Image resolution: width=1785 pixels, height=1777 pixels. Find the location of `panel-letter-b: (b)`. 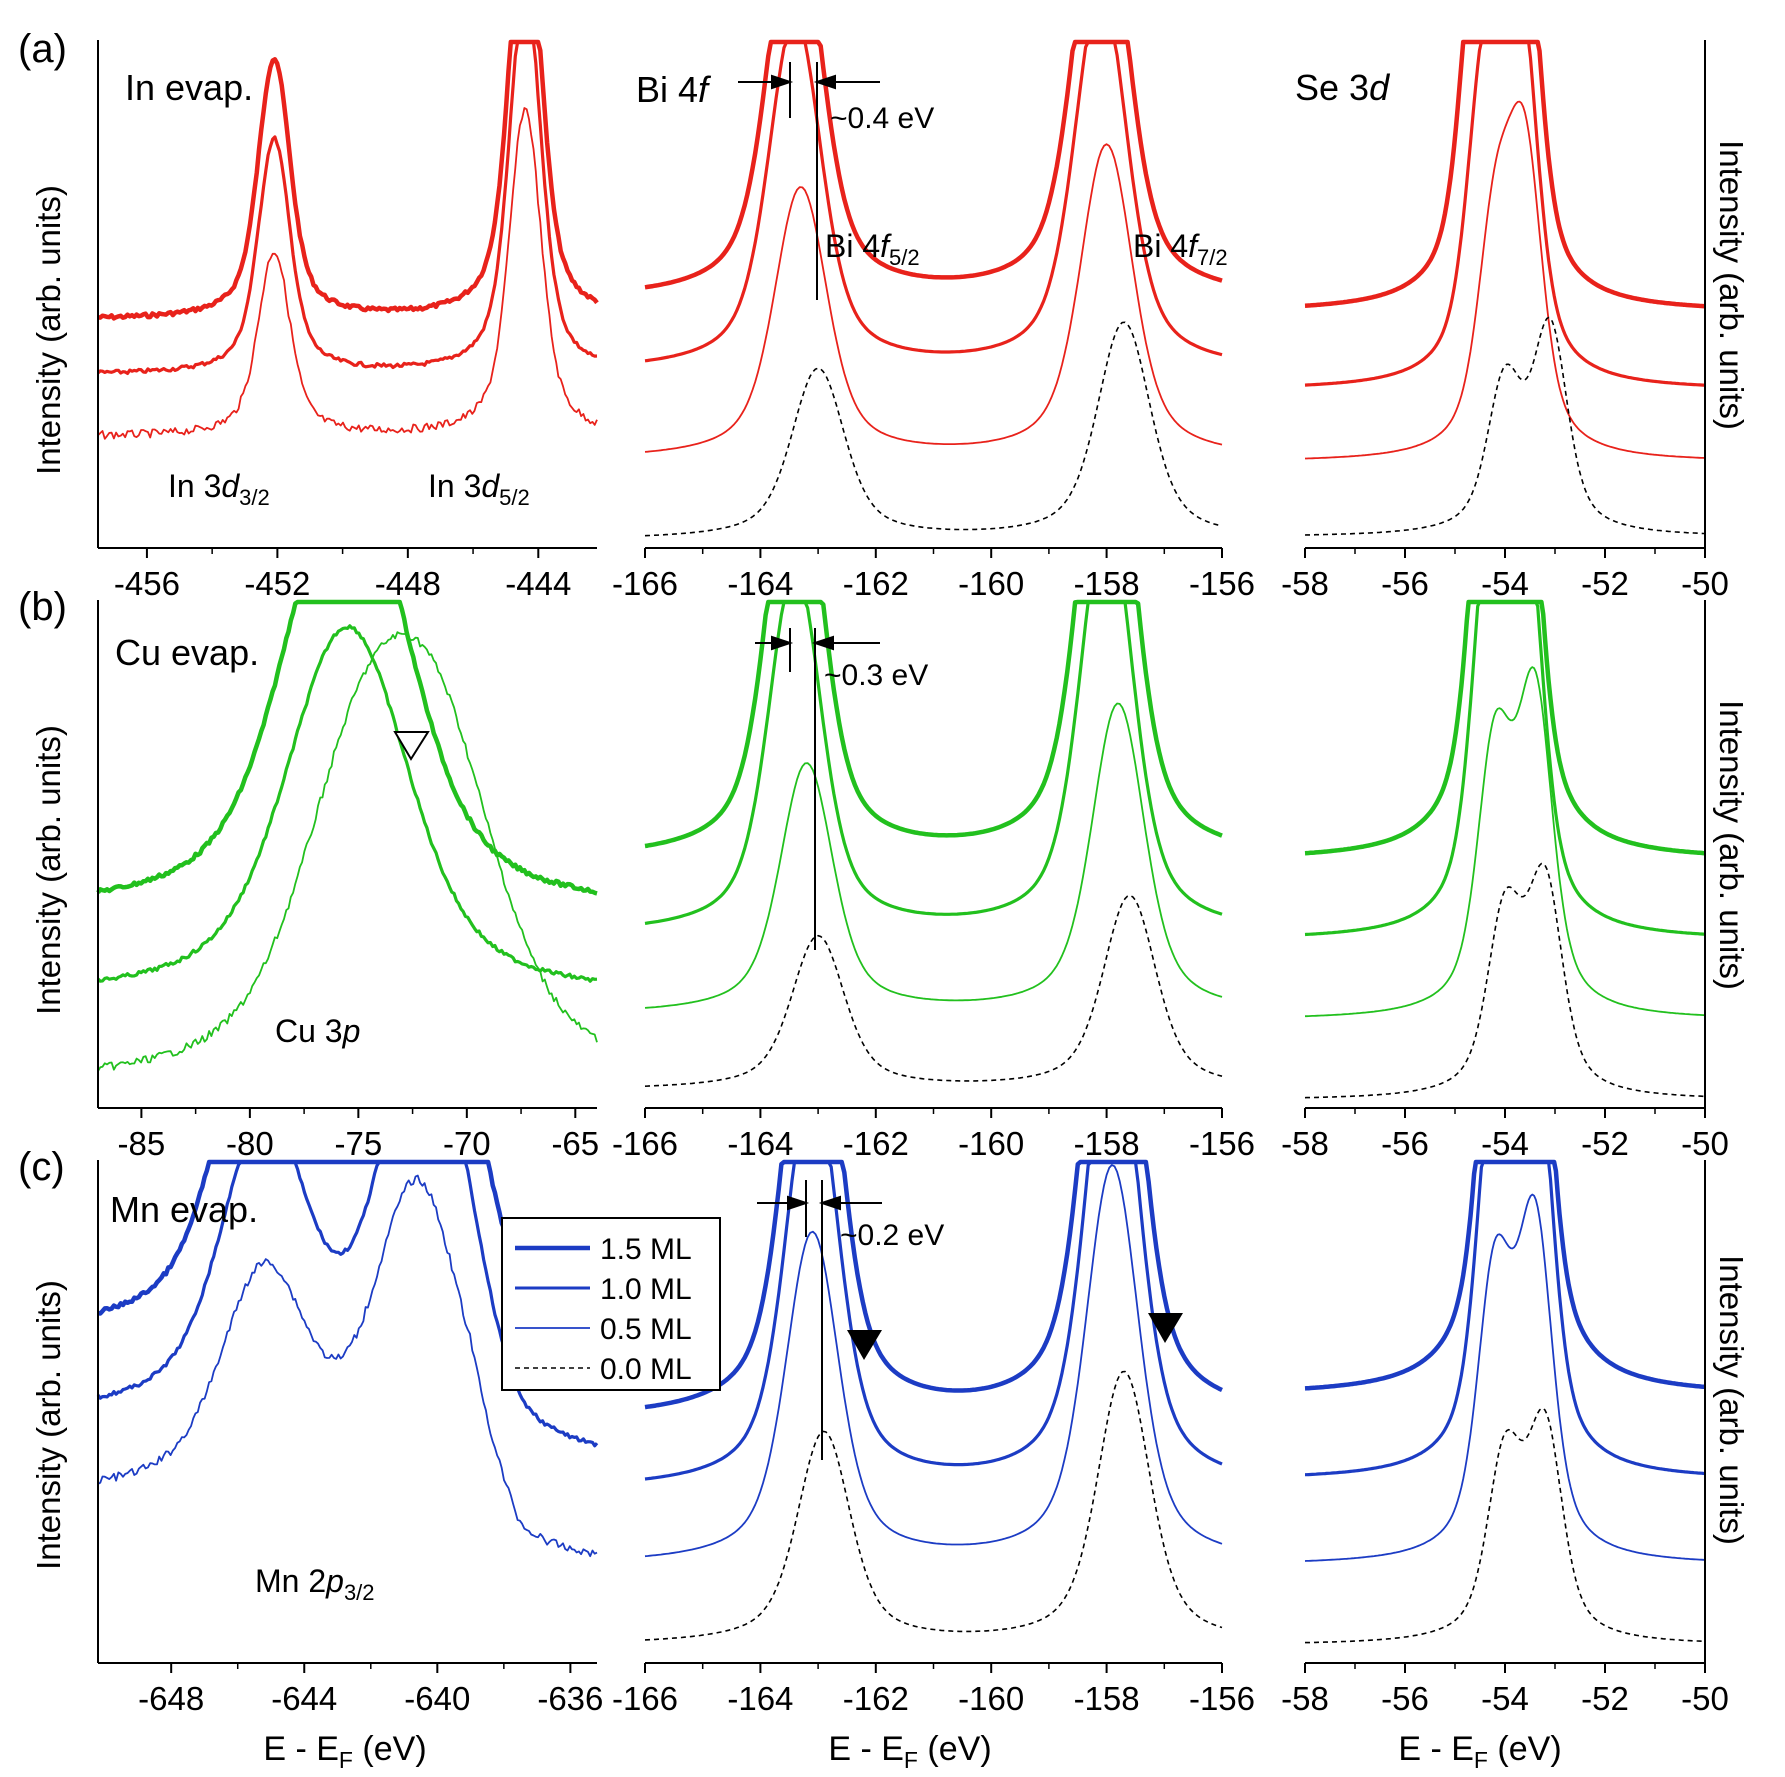

panel-letter-b: (b) is located at coordinates (42, 607).